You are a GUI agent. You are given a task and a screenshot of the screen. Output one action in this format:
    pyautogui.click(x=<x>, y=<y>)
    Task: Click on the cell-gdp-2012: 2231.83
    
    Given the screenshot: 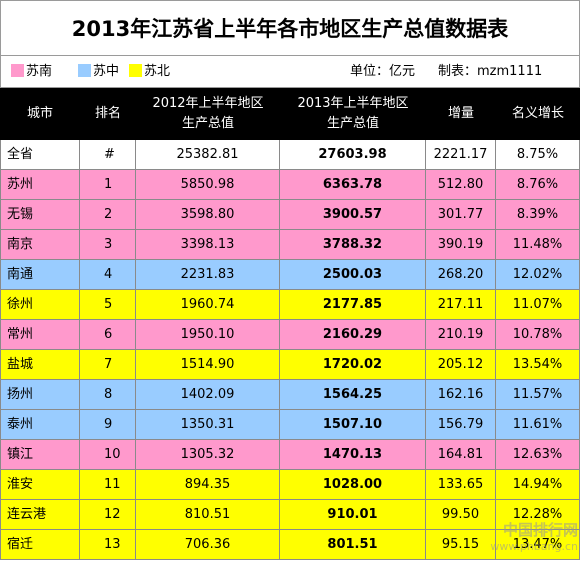 What is the action you would take?
    pyautogui.click(x=208, y=275)
    